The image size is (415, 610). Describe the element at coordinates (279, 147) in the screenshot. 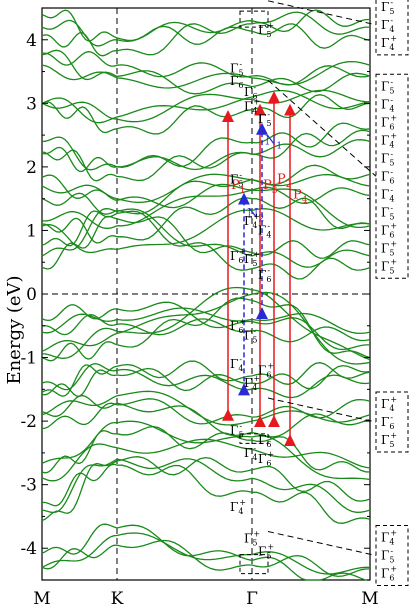

I see `transition-label-subscript: 1` at that location.